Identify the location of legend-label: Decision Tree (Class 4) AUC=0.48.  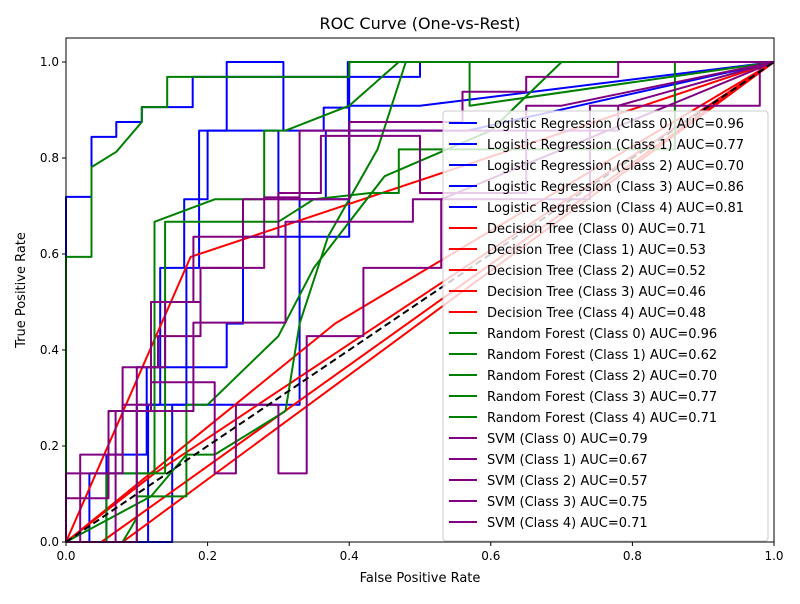
(596, 313).